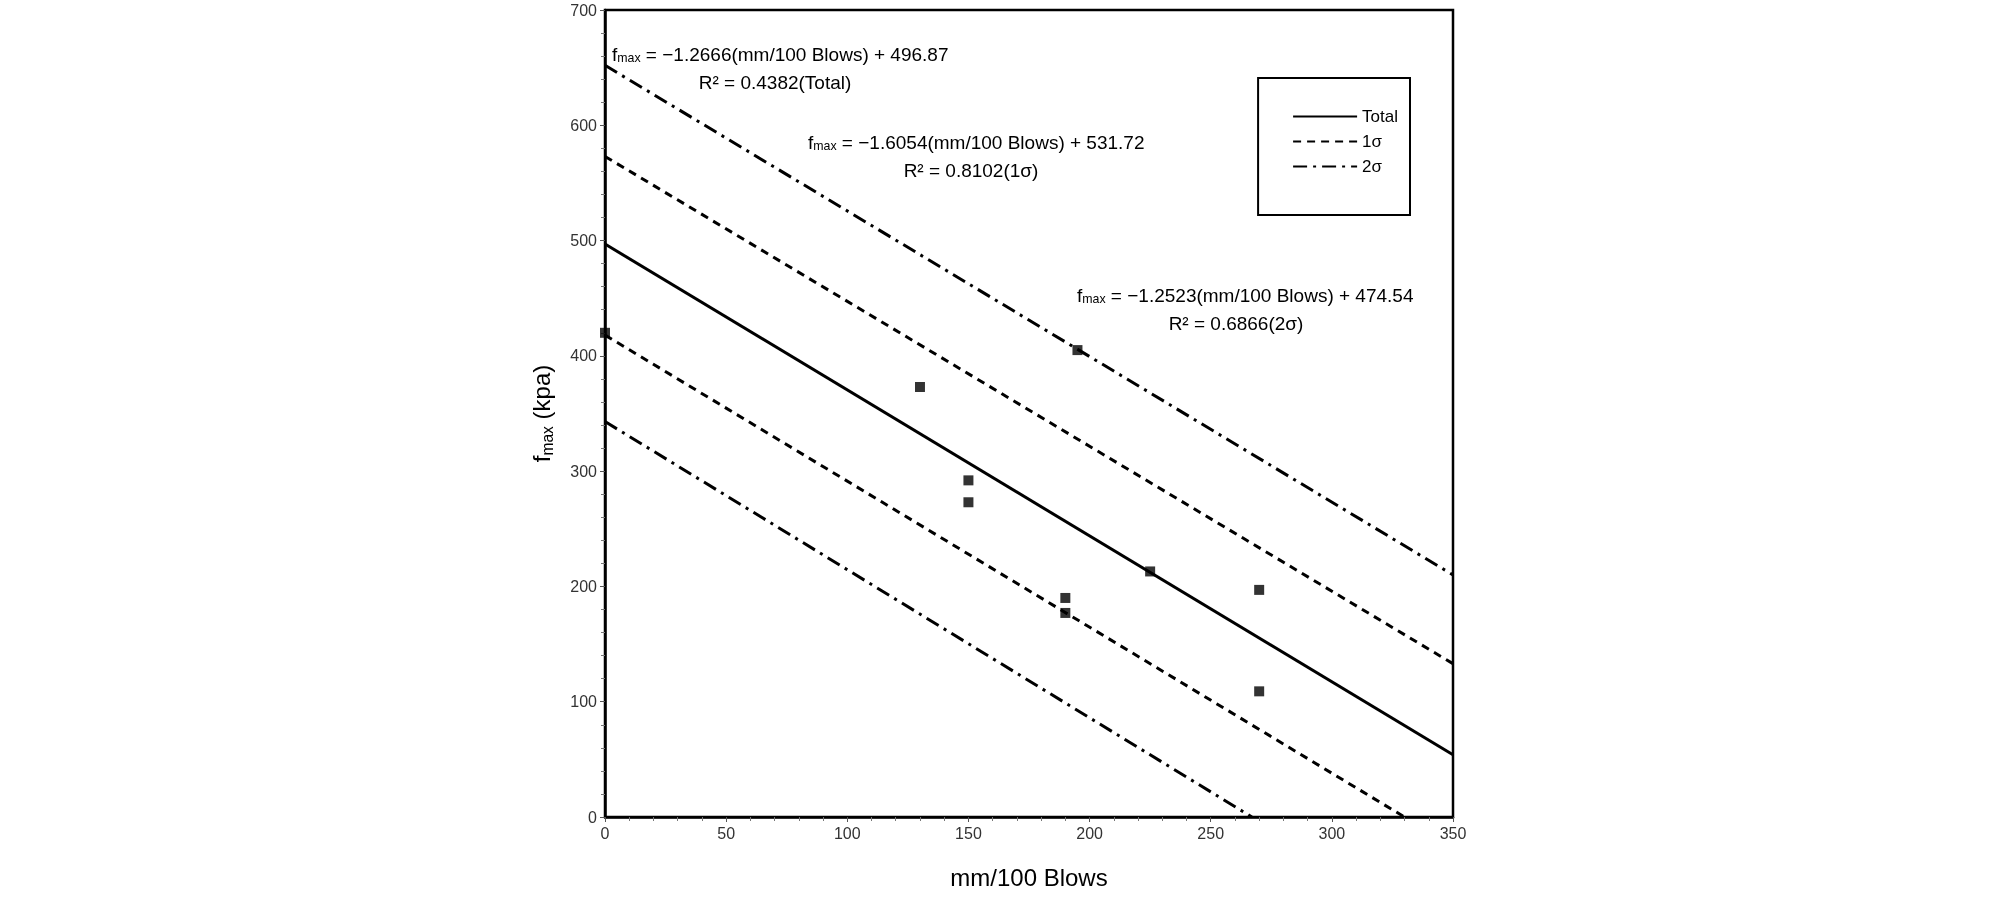  I want to click on y-tick-label: 0, so click(593, 817).